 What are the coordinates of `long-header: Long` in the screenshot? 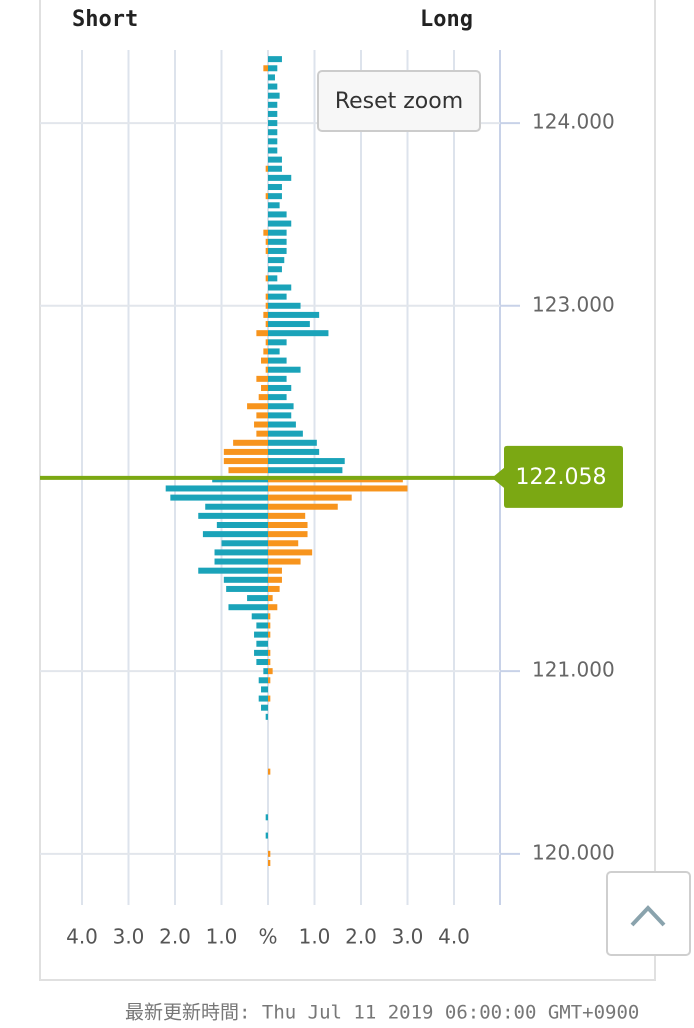 It's located at (446, 19).